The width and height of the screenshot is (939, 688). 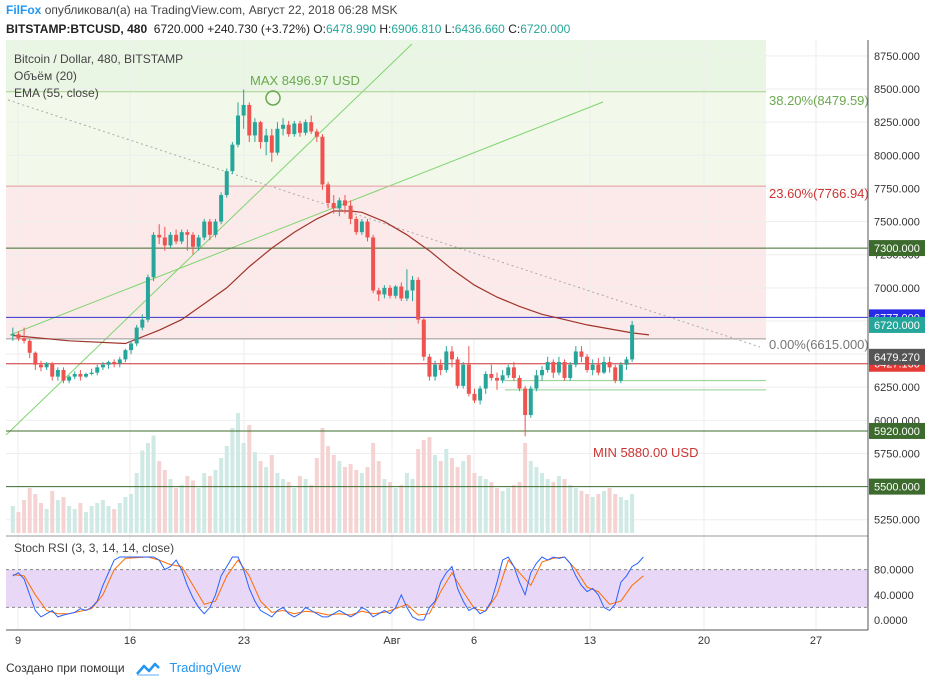 I want to click on created-with-text: Создано при помощи, so click(x=65, y=668).